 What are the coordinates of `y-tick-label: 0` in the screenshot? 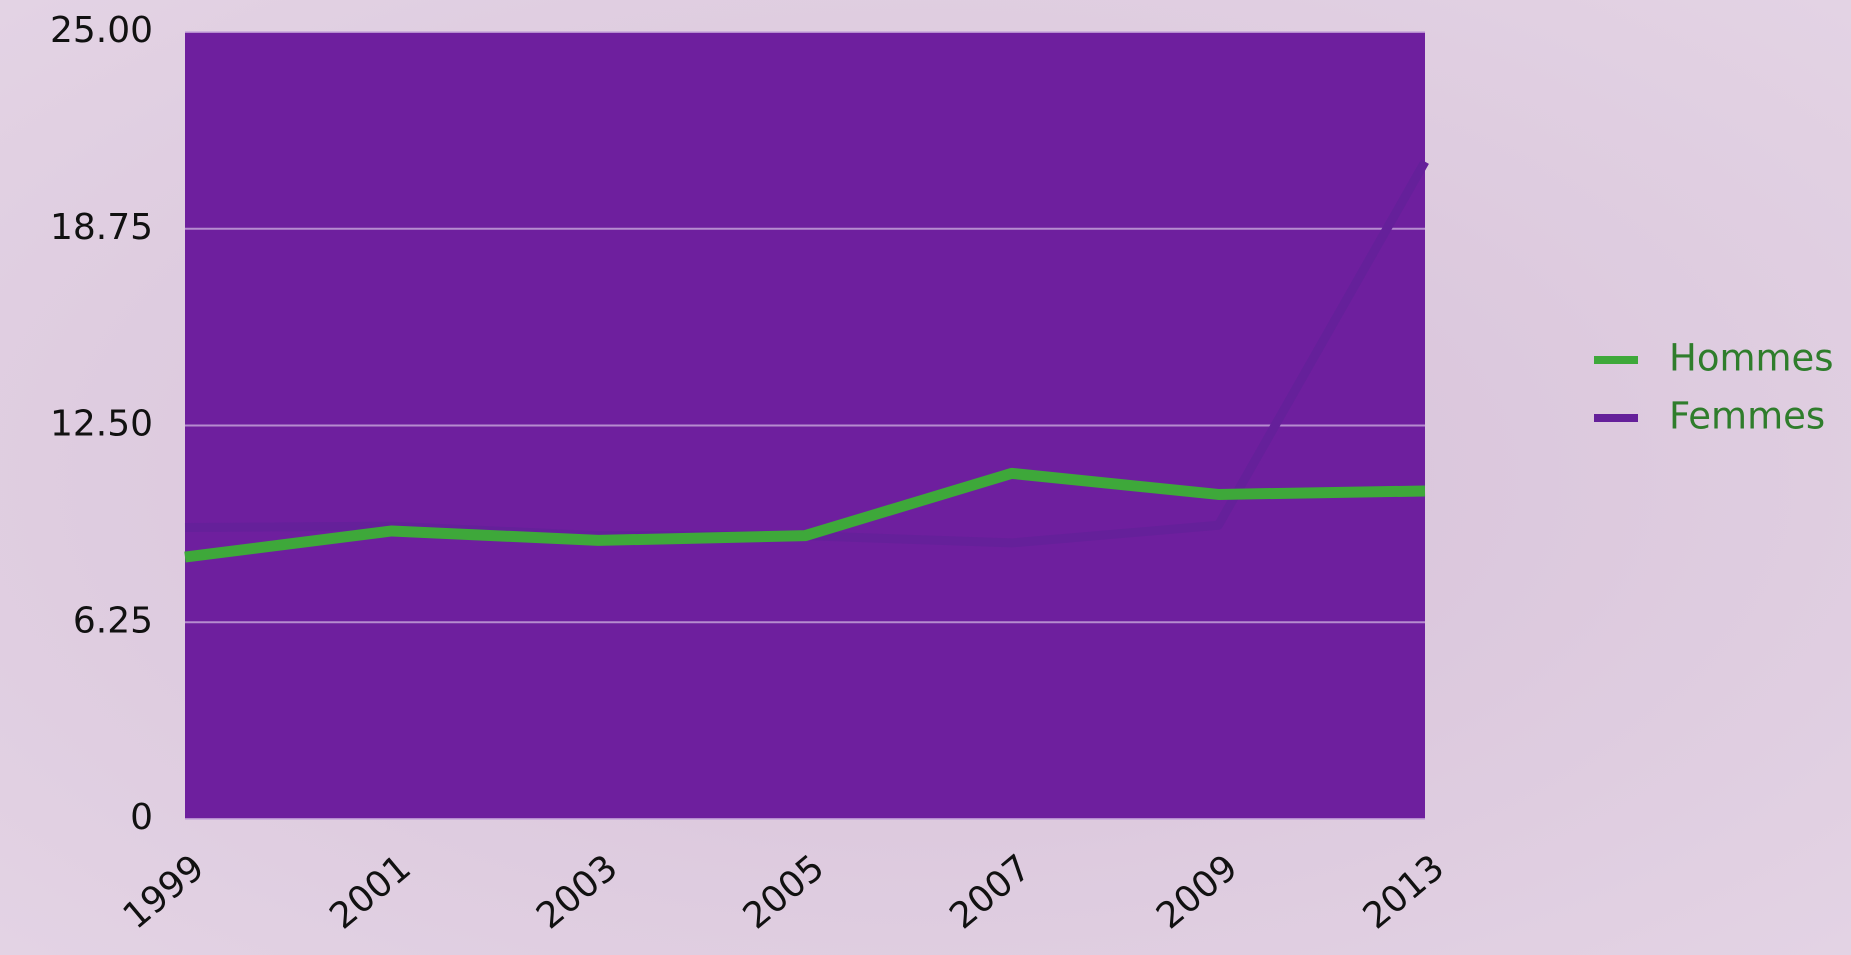 It's located at (141, 817).